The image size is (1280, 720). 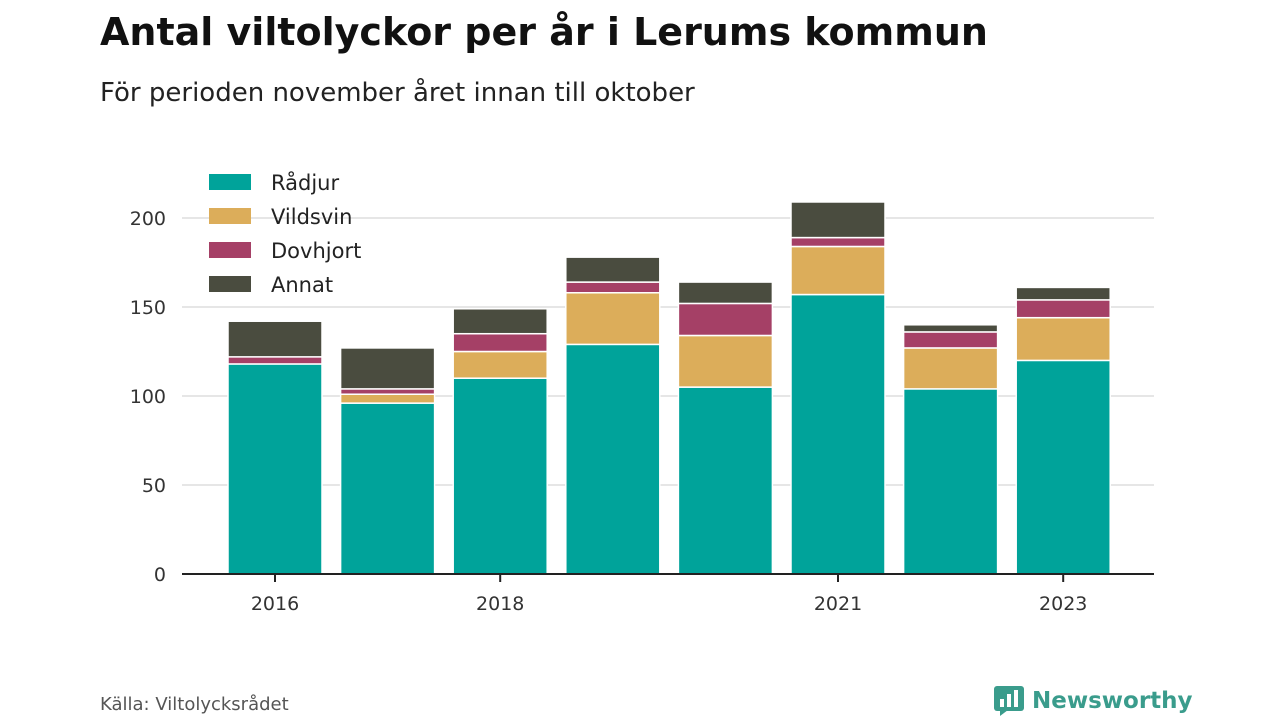 I want to click on x-tick-label: 2018, so click(x=500, y=604).